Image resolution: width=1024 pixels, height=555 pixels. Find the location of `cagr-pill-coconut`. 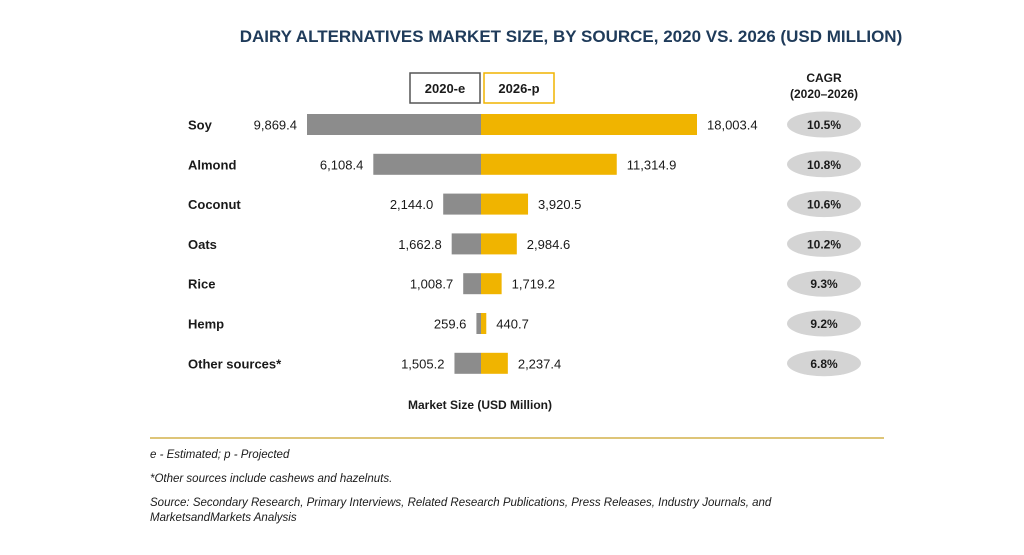

cagr-pill-coconut is located at coordinates (824, 204).